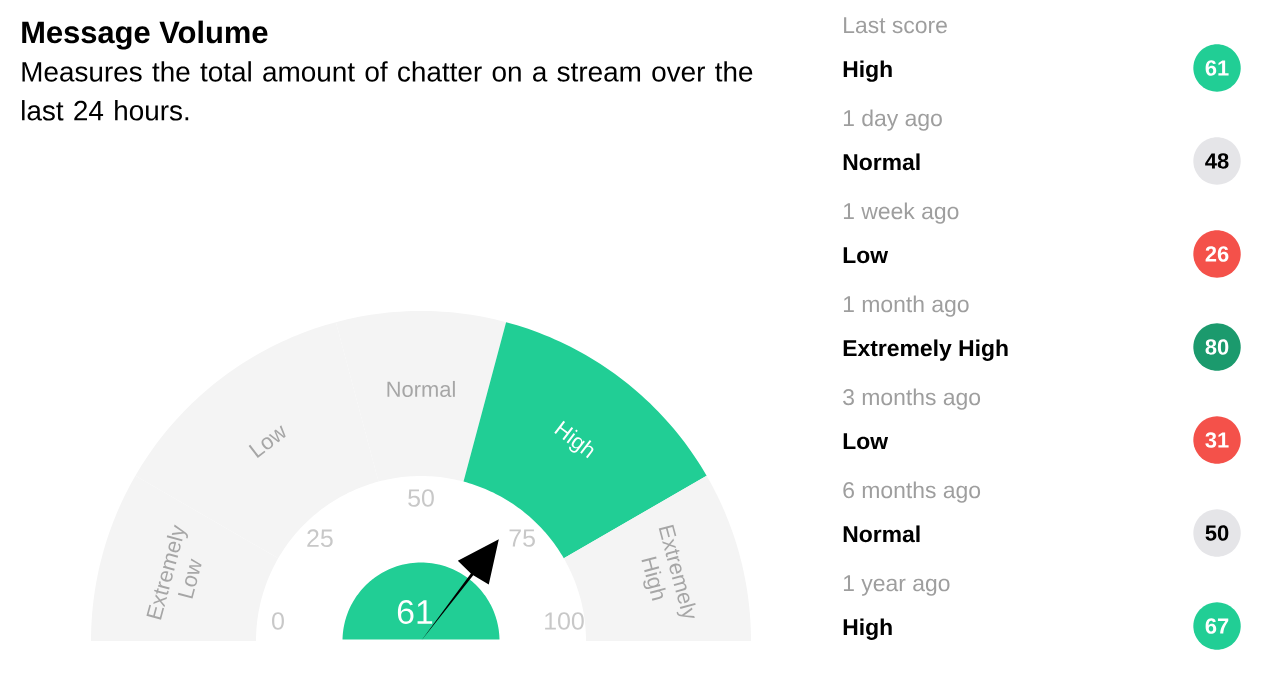  I want to click on category-label: 1 week ago, so click(901, 213).